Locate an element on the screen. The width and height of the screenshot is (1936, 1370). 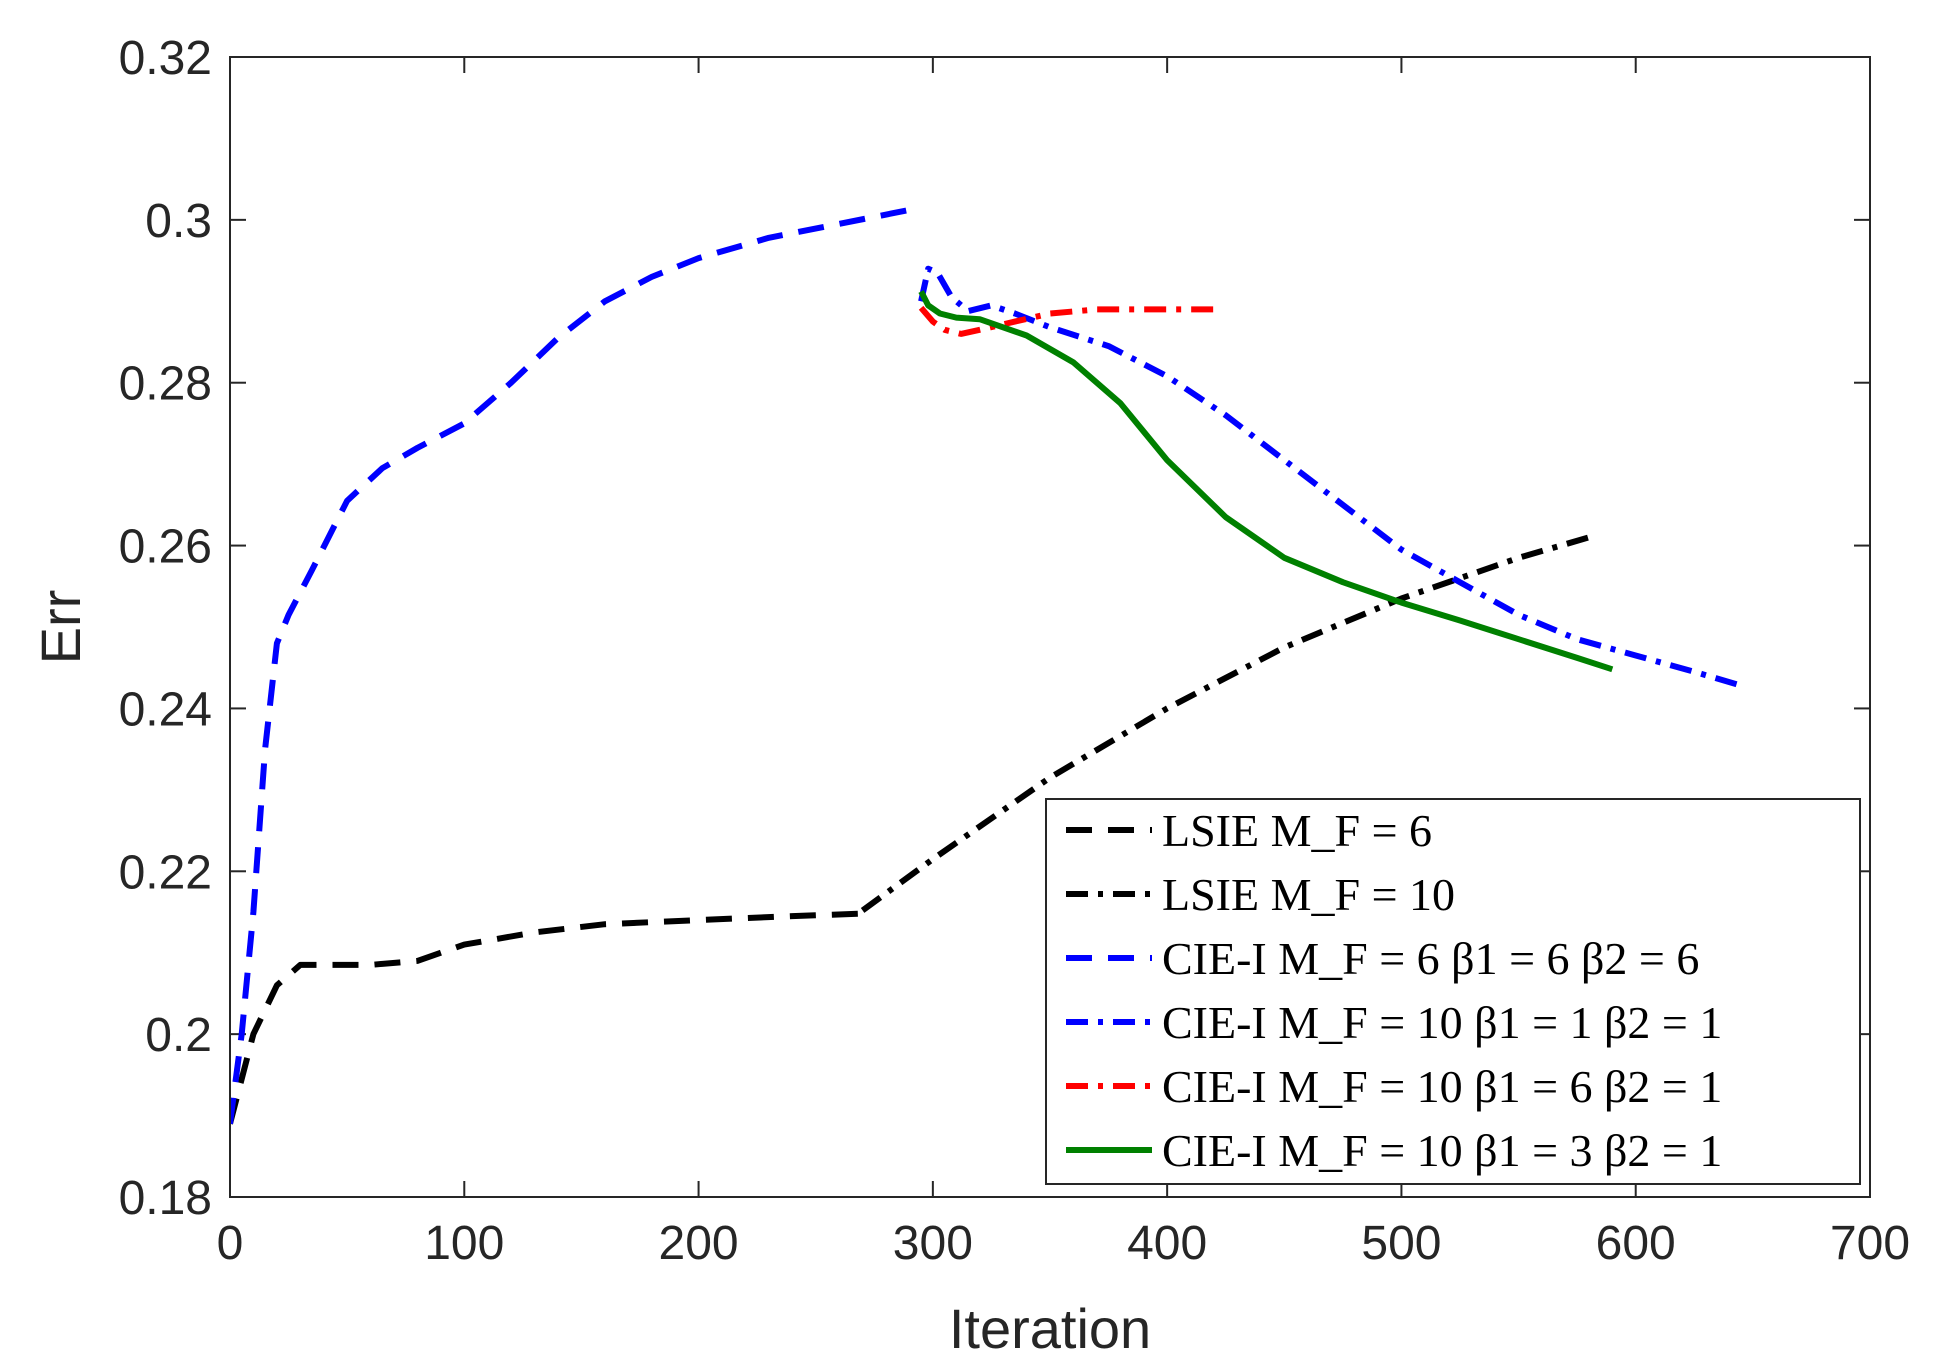
x-tick-label: 400 is located at coordinates (1167, 1243).